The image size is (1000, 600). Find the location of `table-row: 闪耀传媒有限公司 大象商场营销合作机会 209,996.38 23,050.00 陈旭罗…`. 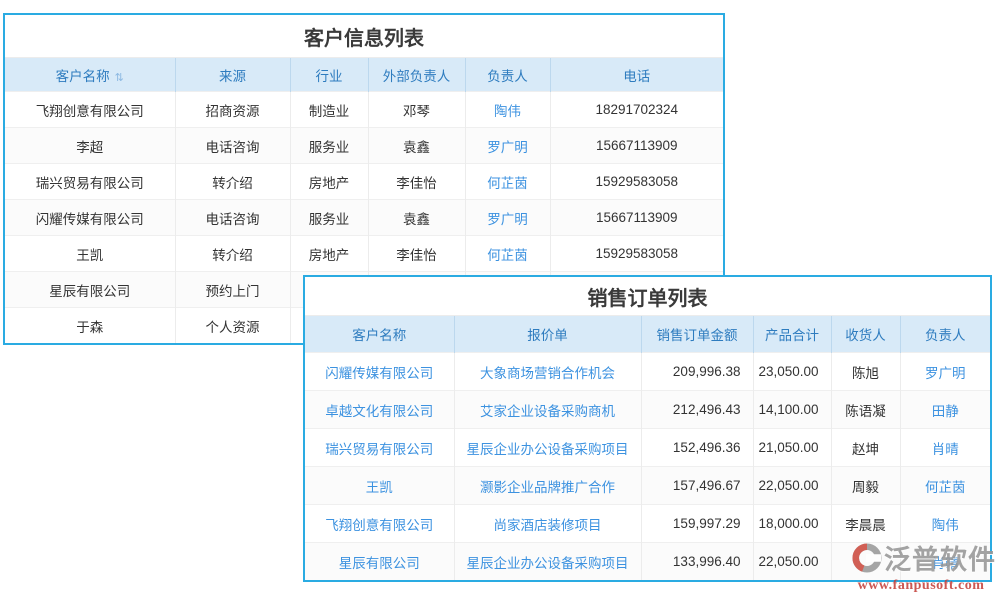

table-row: 闪耀传媒有限公司 大象商场营销合作机会 209,996.38 23,050.00 陈旭罗… is located at coordinates (647, 371).